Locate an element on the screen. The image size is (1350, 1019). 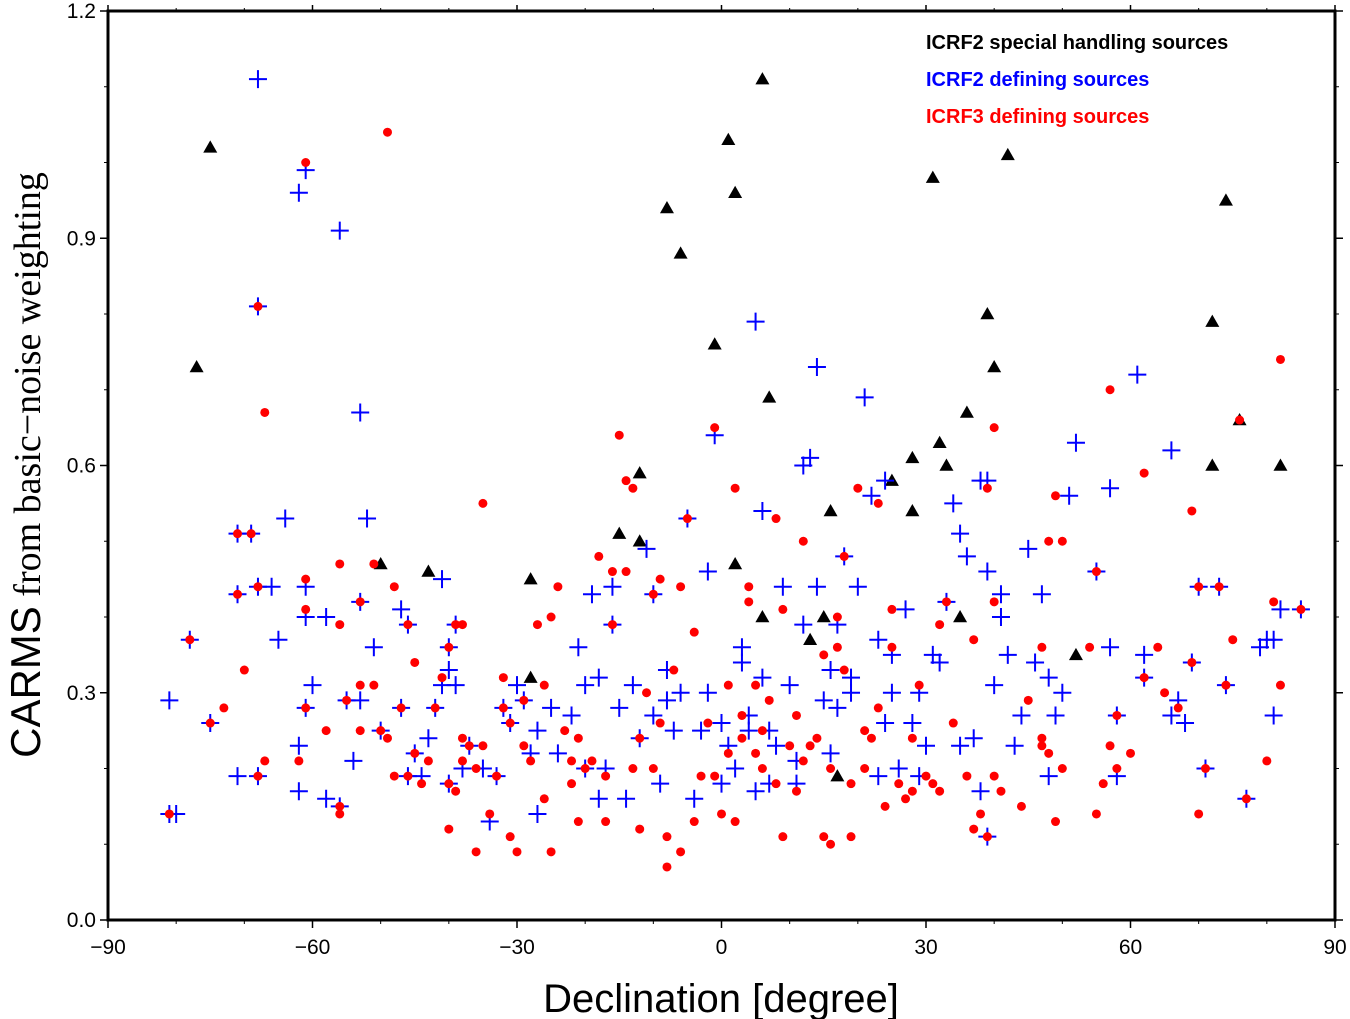
legend-entry-2: ICRF3 defining sources is located at coordinates (1037, 117).